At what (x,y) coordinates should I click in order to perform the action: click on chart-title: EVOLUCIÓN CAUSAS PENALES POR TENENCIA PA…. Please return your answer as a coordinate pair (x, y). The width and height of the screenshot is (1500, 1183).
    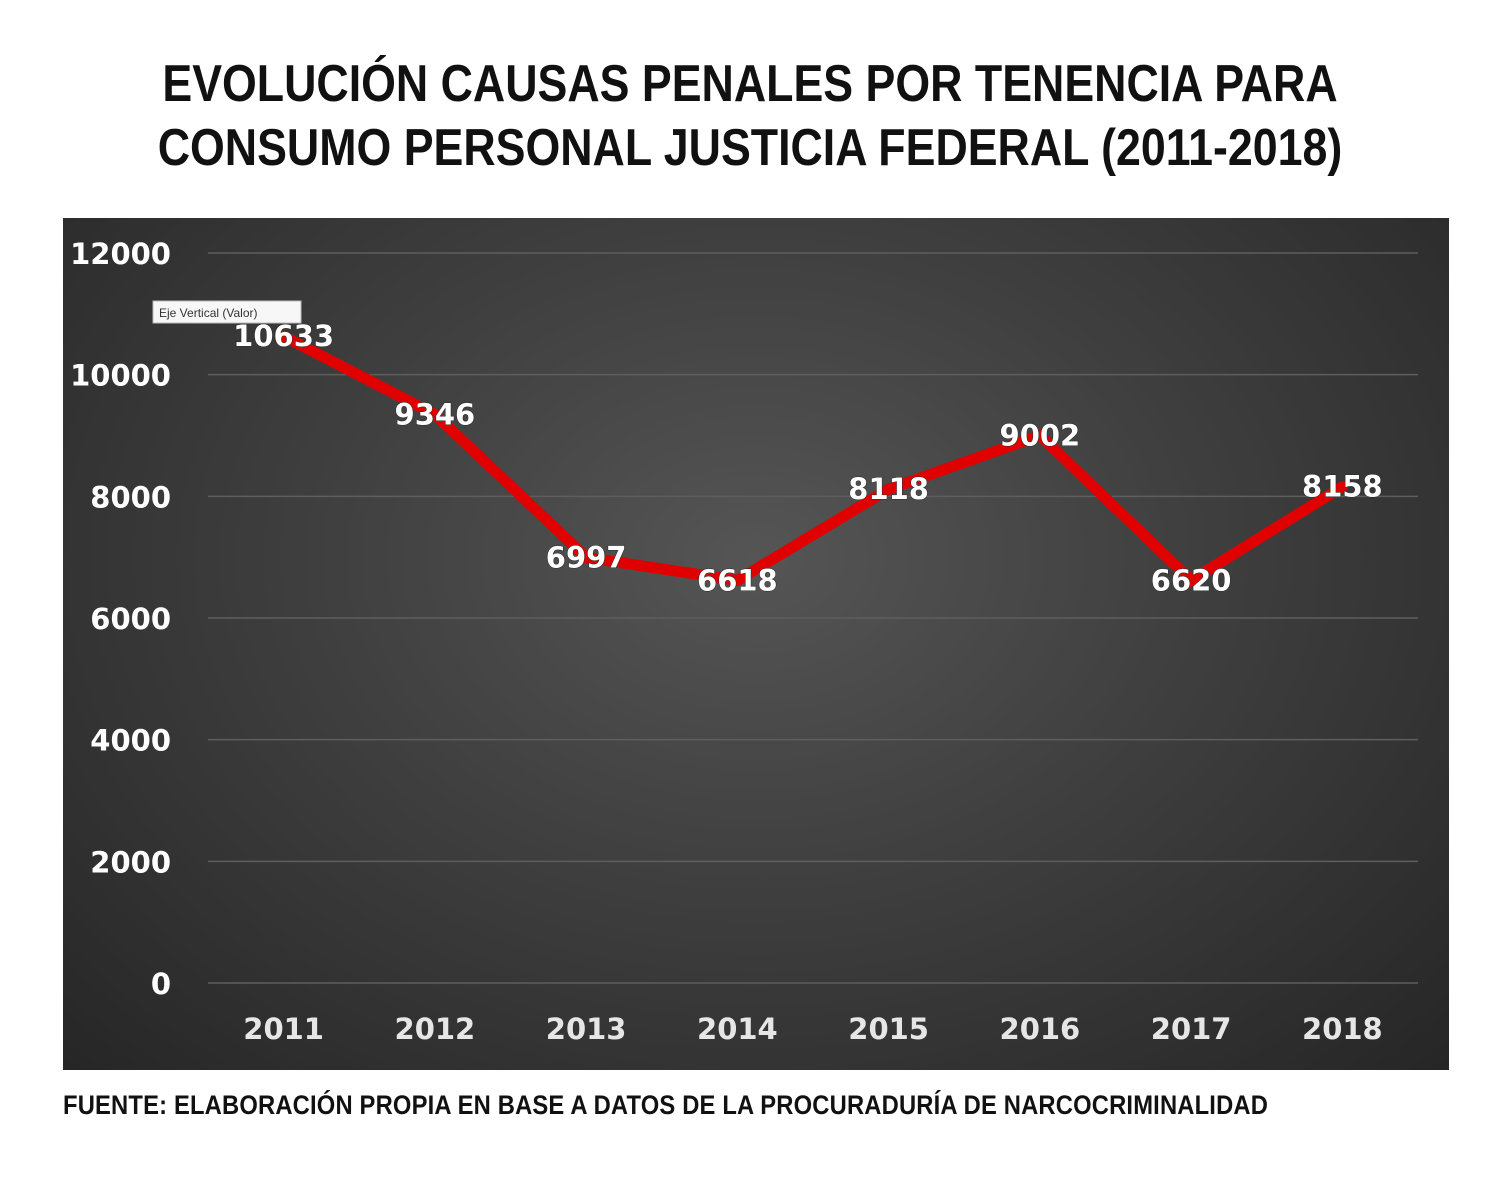
    Looking at the image, I should click on (750, 116).